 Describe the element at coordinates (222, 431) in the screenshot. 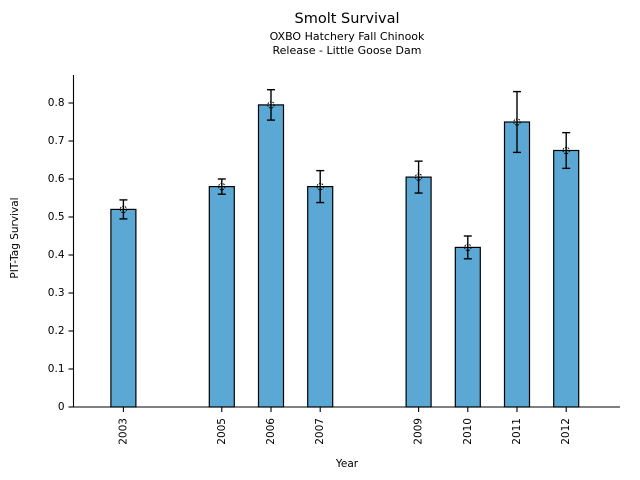

I see `x-tick-label: 2005` at that location.